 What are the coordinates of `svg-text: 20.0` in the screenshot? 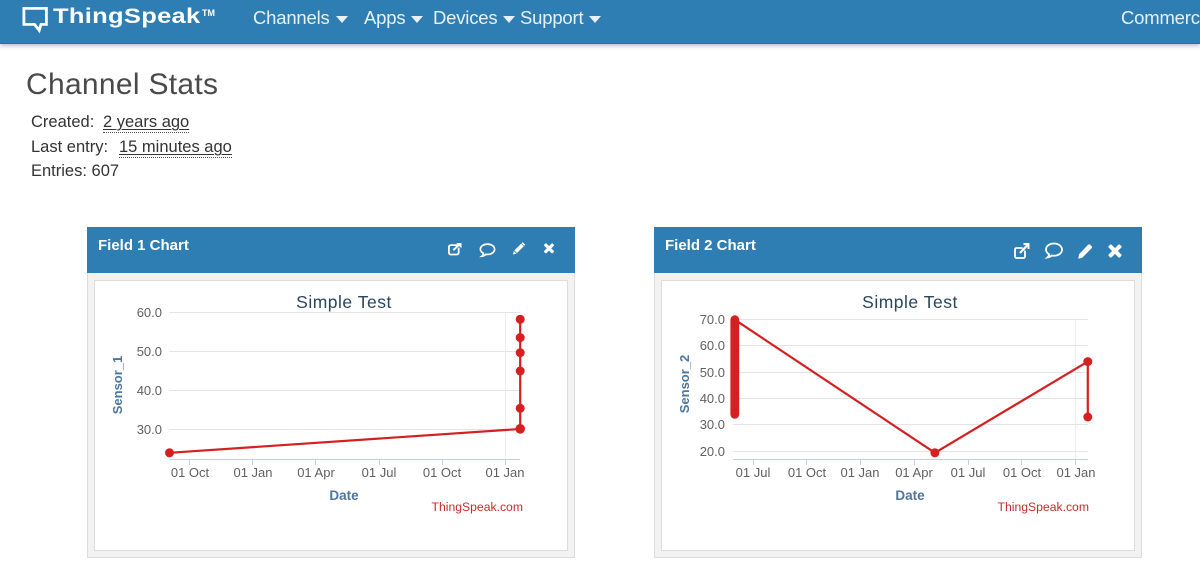 It's located at (712, 451).